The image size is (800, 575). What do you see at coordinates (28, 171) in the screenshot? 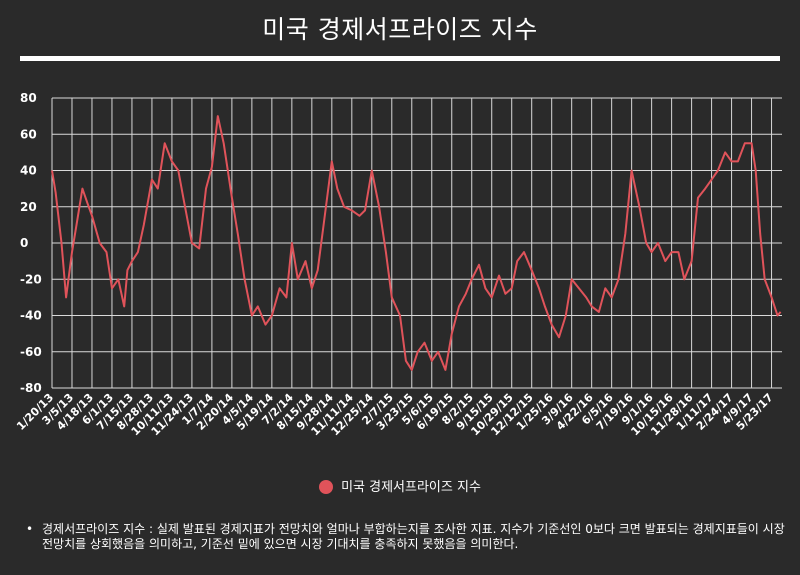
I see `y-tick-label: 40` at bounding box center [28, 171].